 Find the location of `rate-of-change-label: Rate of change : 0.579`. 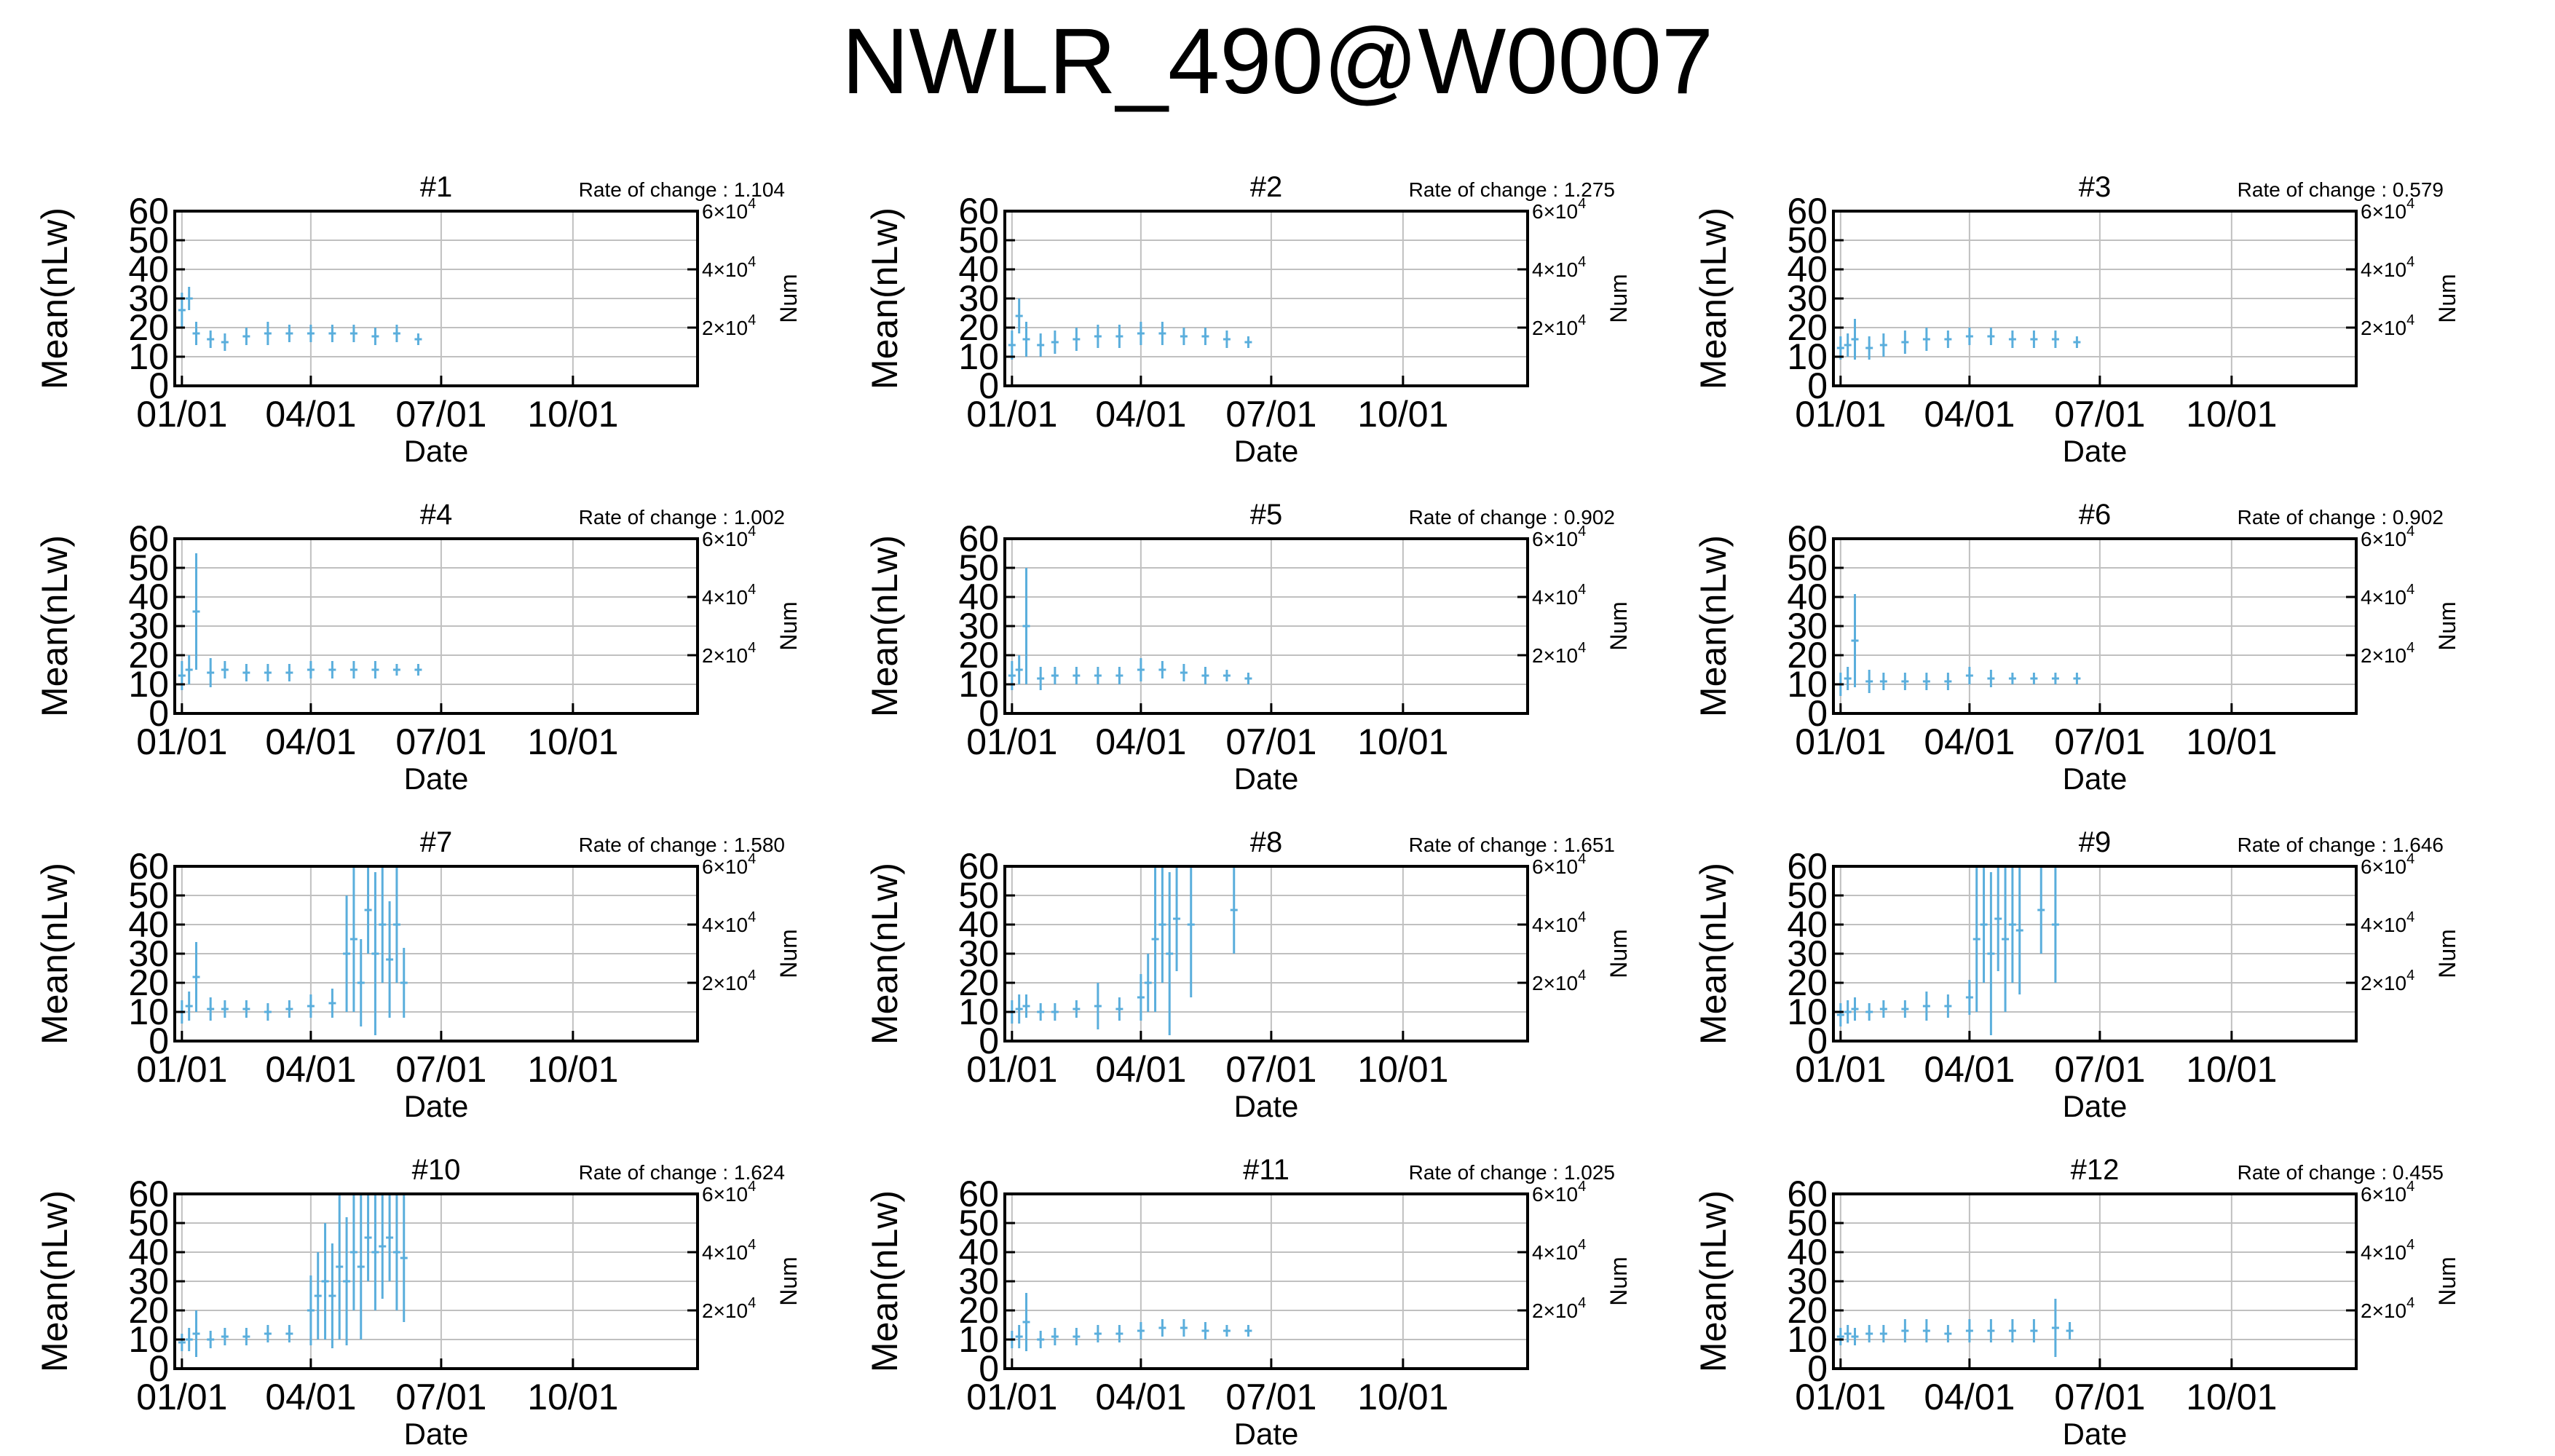

rate-of-change-label: Rate of change : 0.579 is located at coordinates (2341, 189).